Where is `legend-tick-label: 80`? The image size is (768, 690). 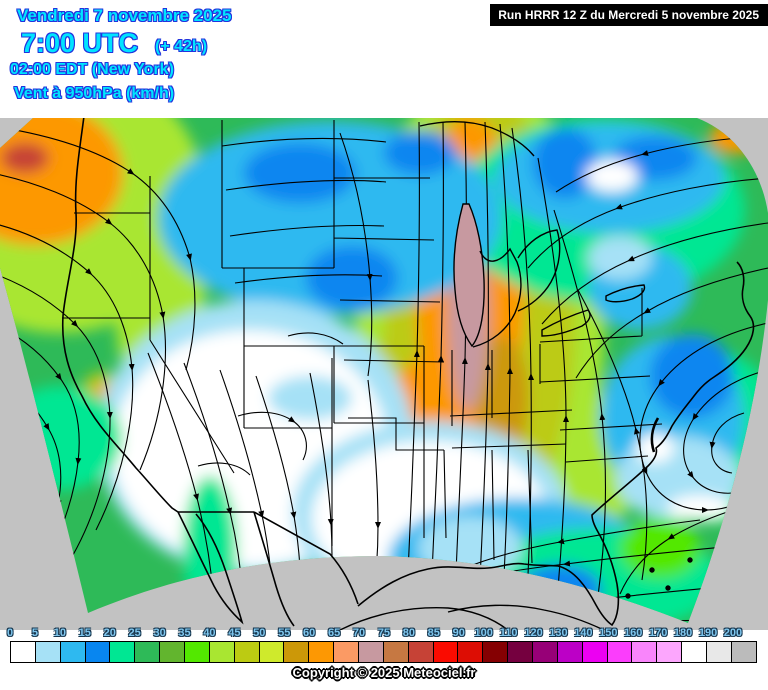 legend-tick-label: 80 is located at coordinates (408, 633).